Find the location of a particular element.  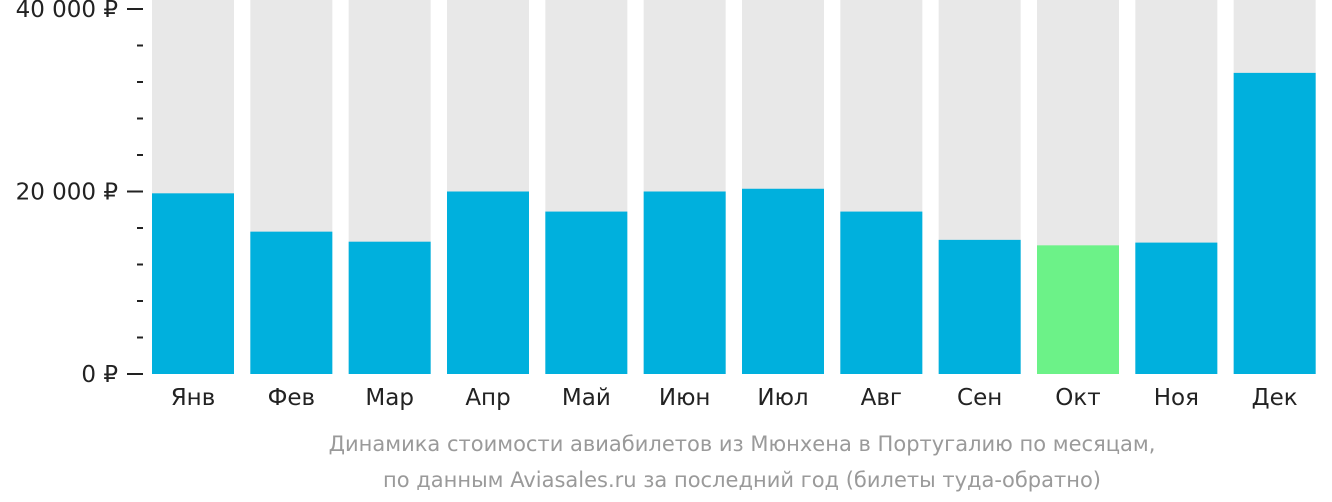

y-tick-label: 0 ₽ is located at coordinates (99, 375).